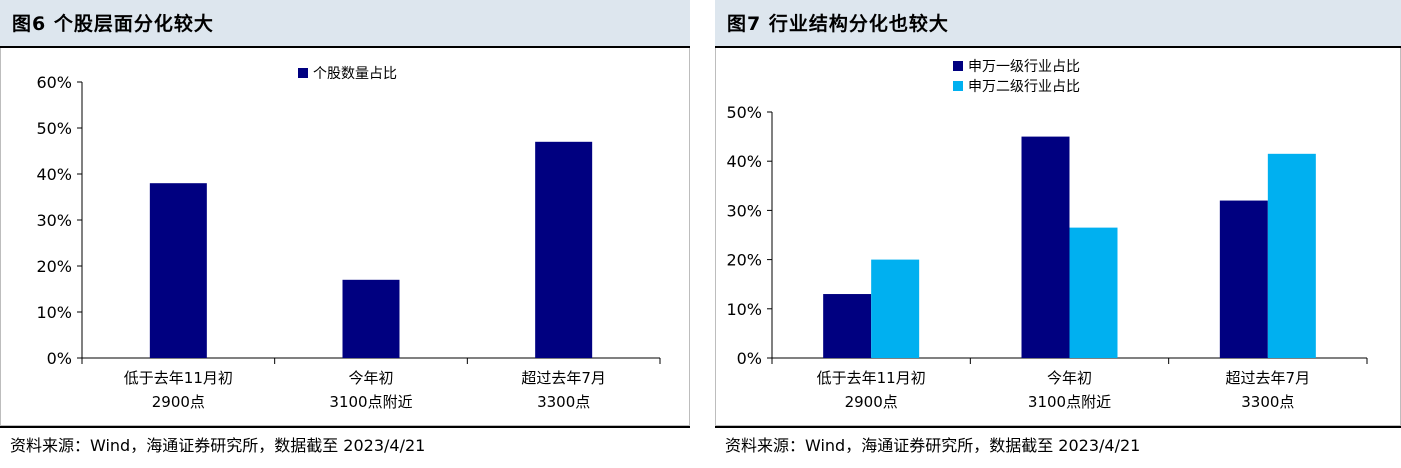 The image size is (1401, 468). Describe the element at coordinates (1024, 87) in the screenshot. I see `legend-label: 申万二级行业占比` at that location.